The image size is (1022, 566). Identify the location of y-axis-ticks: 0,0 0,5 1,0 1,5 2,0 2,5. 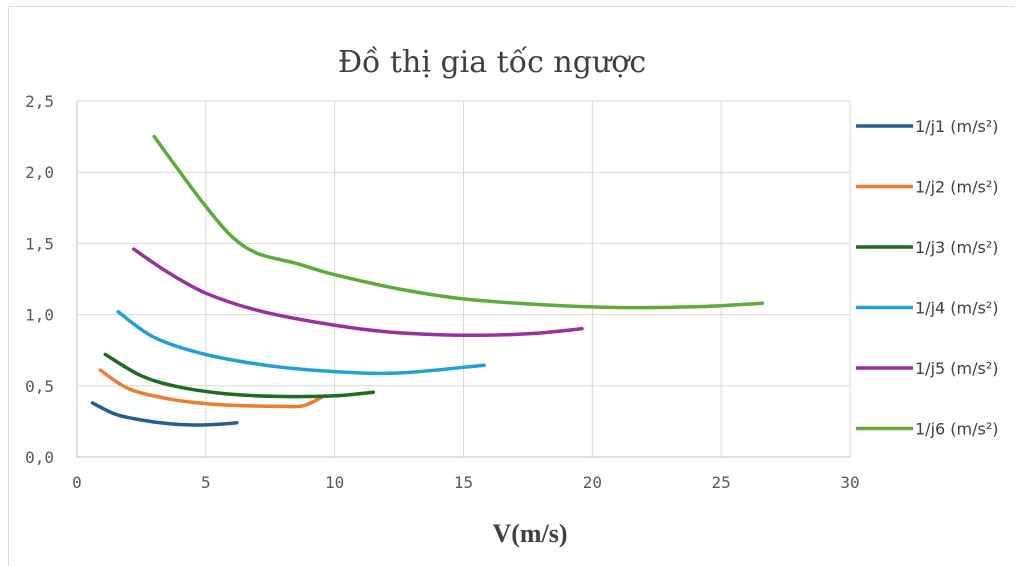
(39, 279).